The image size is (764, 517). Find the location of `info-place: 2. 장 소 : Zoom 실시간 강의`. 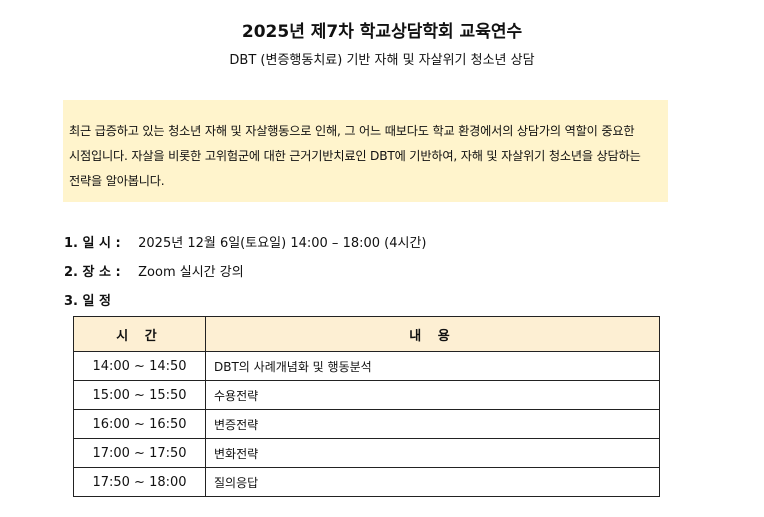

info-place: 2. 장 소 : Zoom 실시간 강의 is located at coordinates (154, 270).